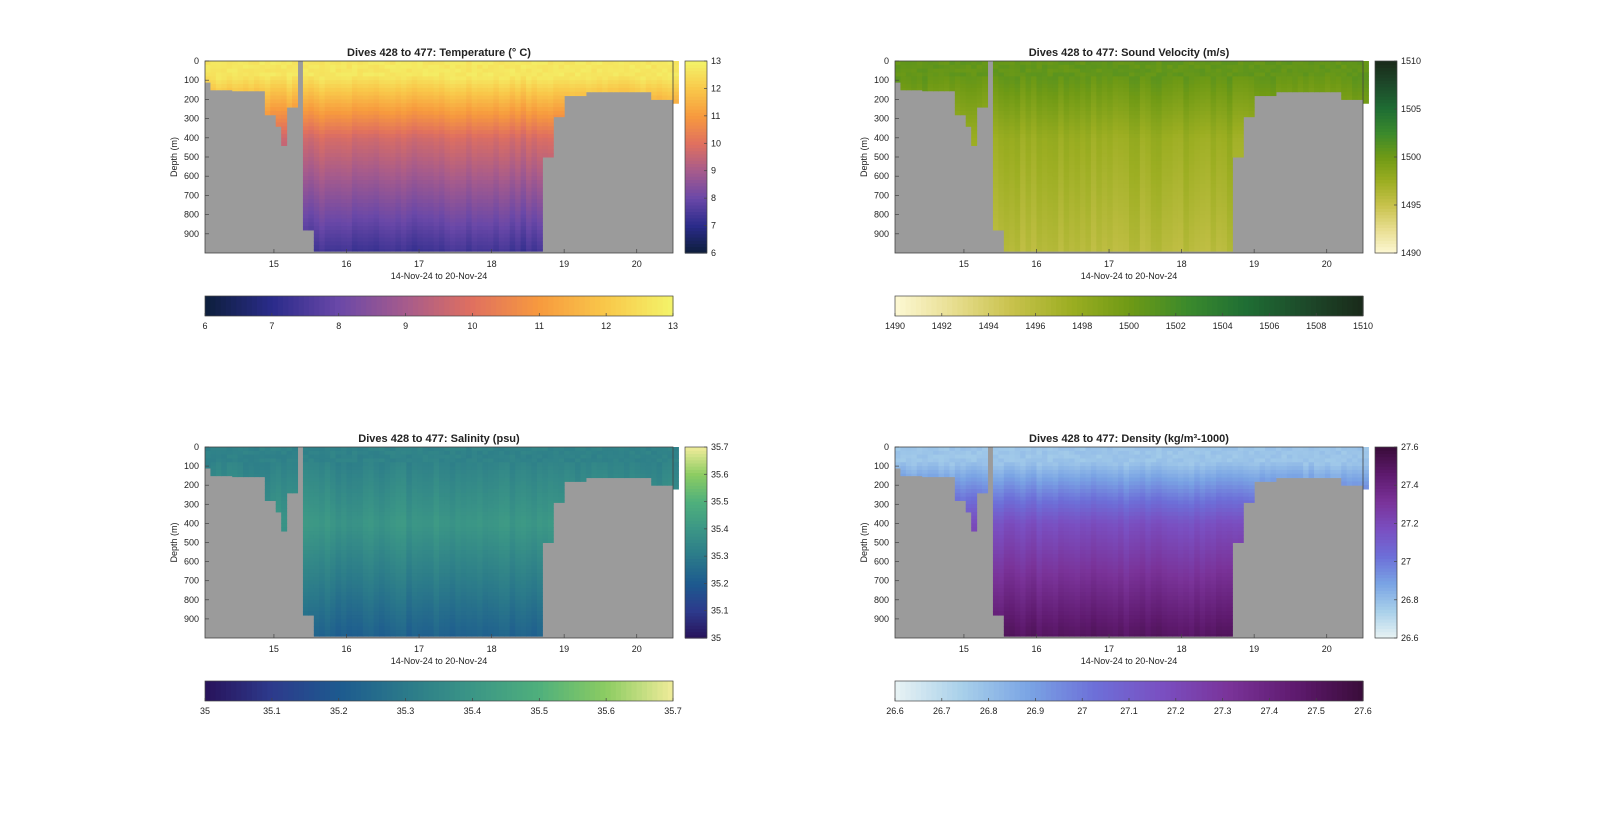  I want to click on heatmap-cells, so click(1132, 156).